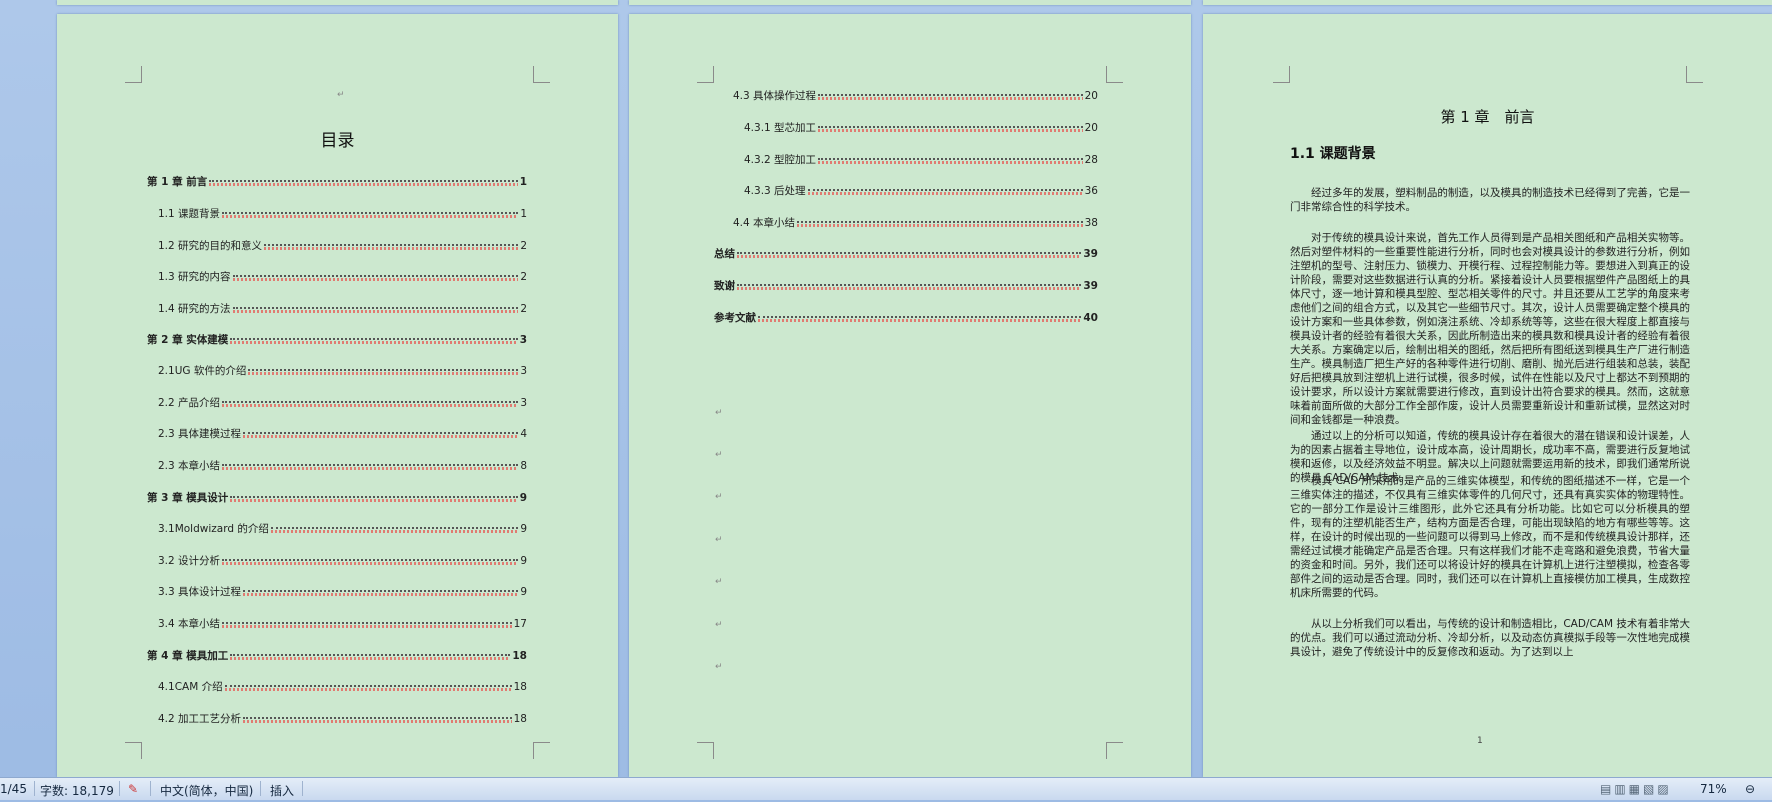  I want to click on toc-entry: 1.1 课题背景 1, so click(342, 214).